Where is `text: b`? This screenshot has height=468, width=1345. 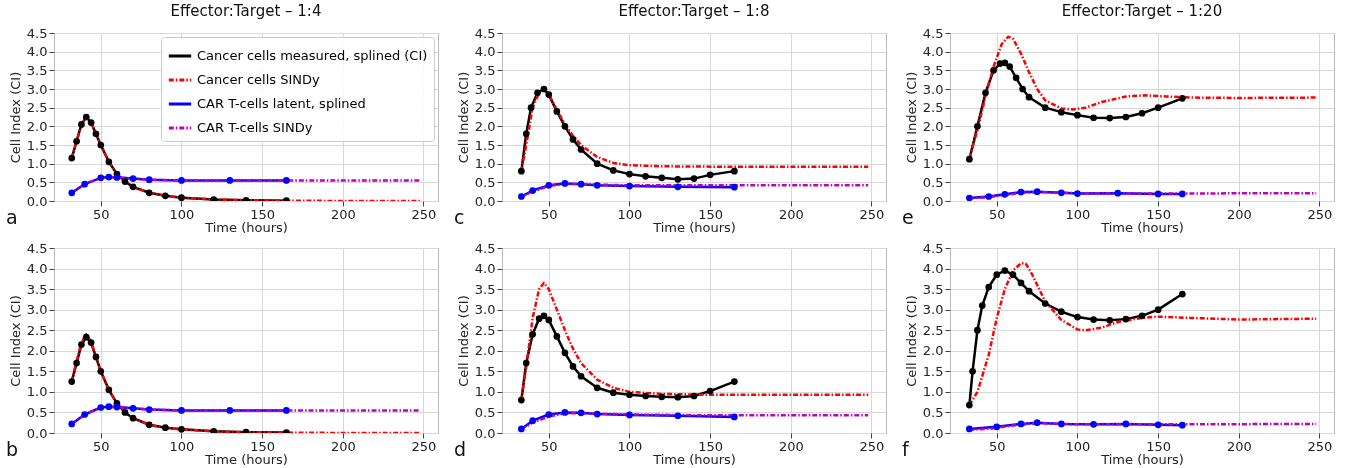
text: b is located at coordinates (12, 449).